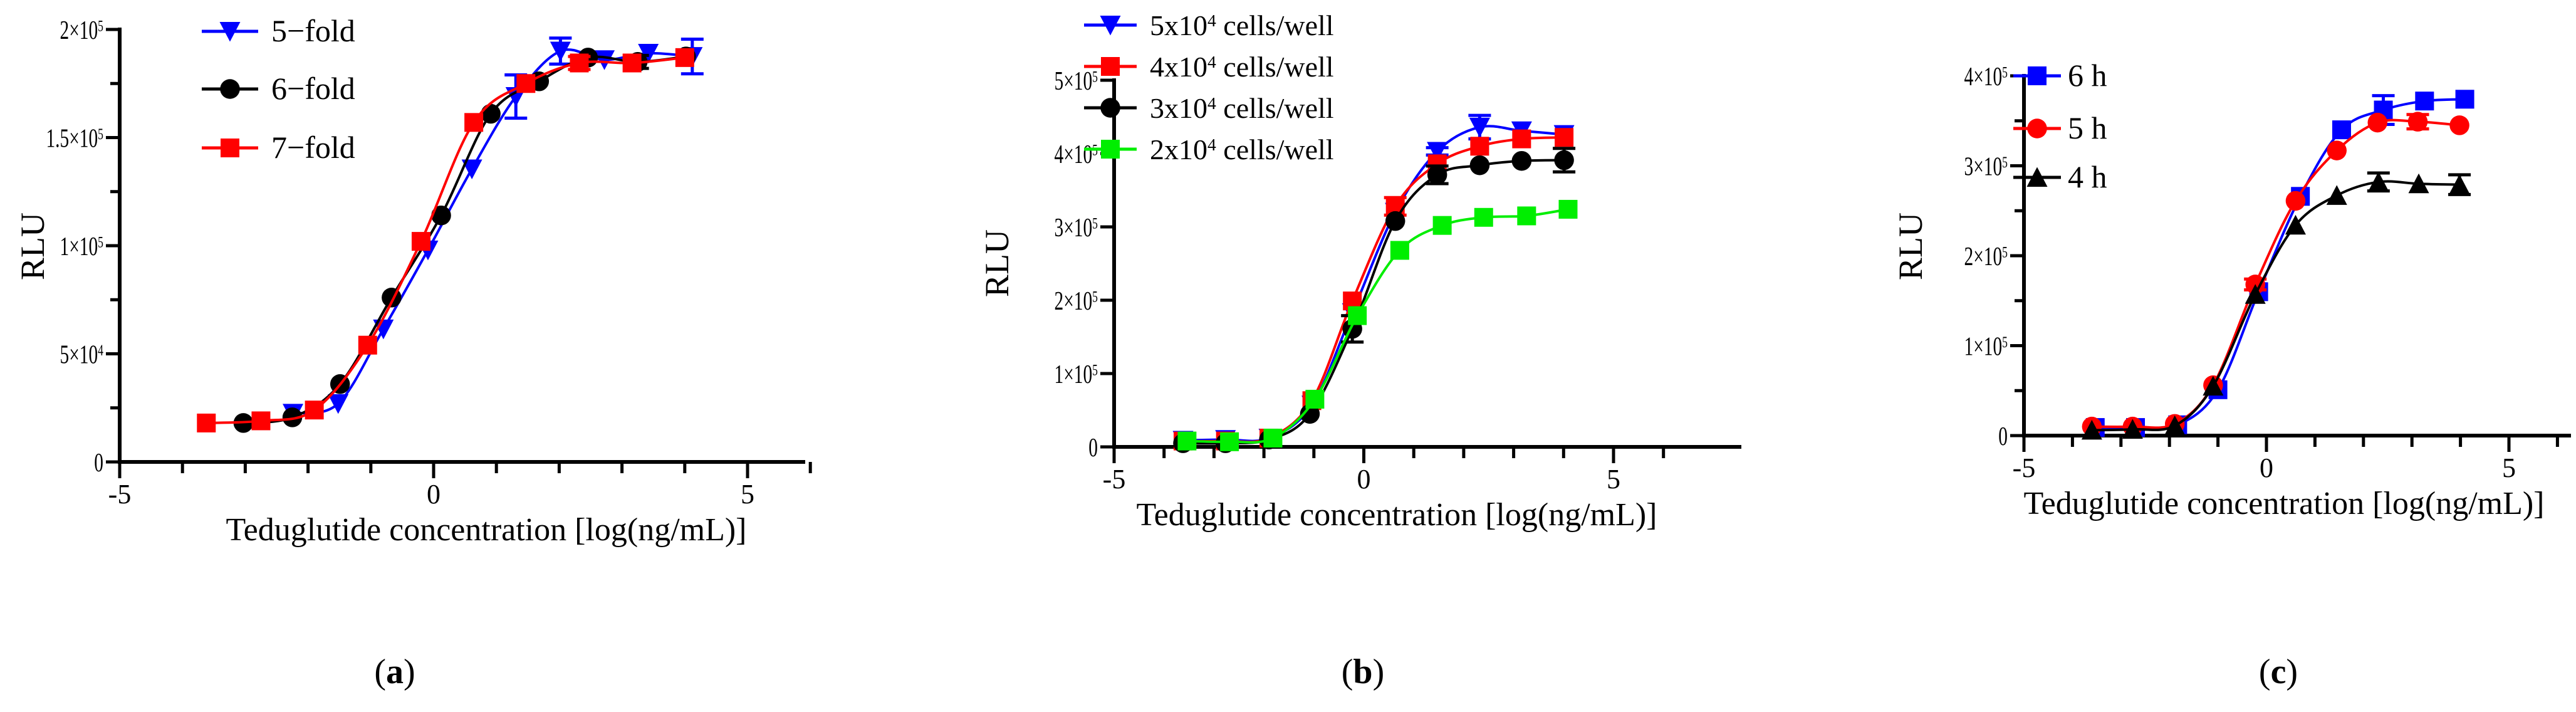 Image resolution: width=2576 pixels, height=712 pixels. I want to click on legend-entry: 6−fold, so click(278, 88).